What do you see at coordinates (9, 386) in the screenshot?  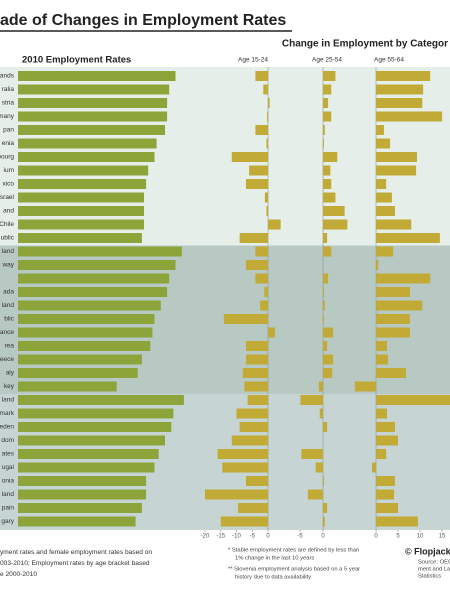 I see `category-label: key` at bounding box center [9, 386].